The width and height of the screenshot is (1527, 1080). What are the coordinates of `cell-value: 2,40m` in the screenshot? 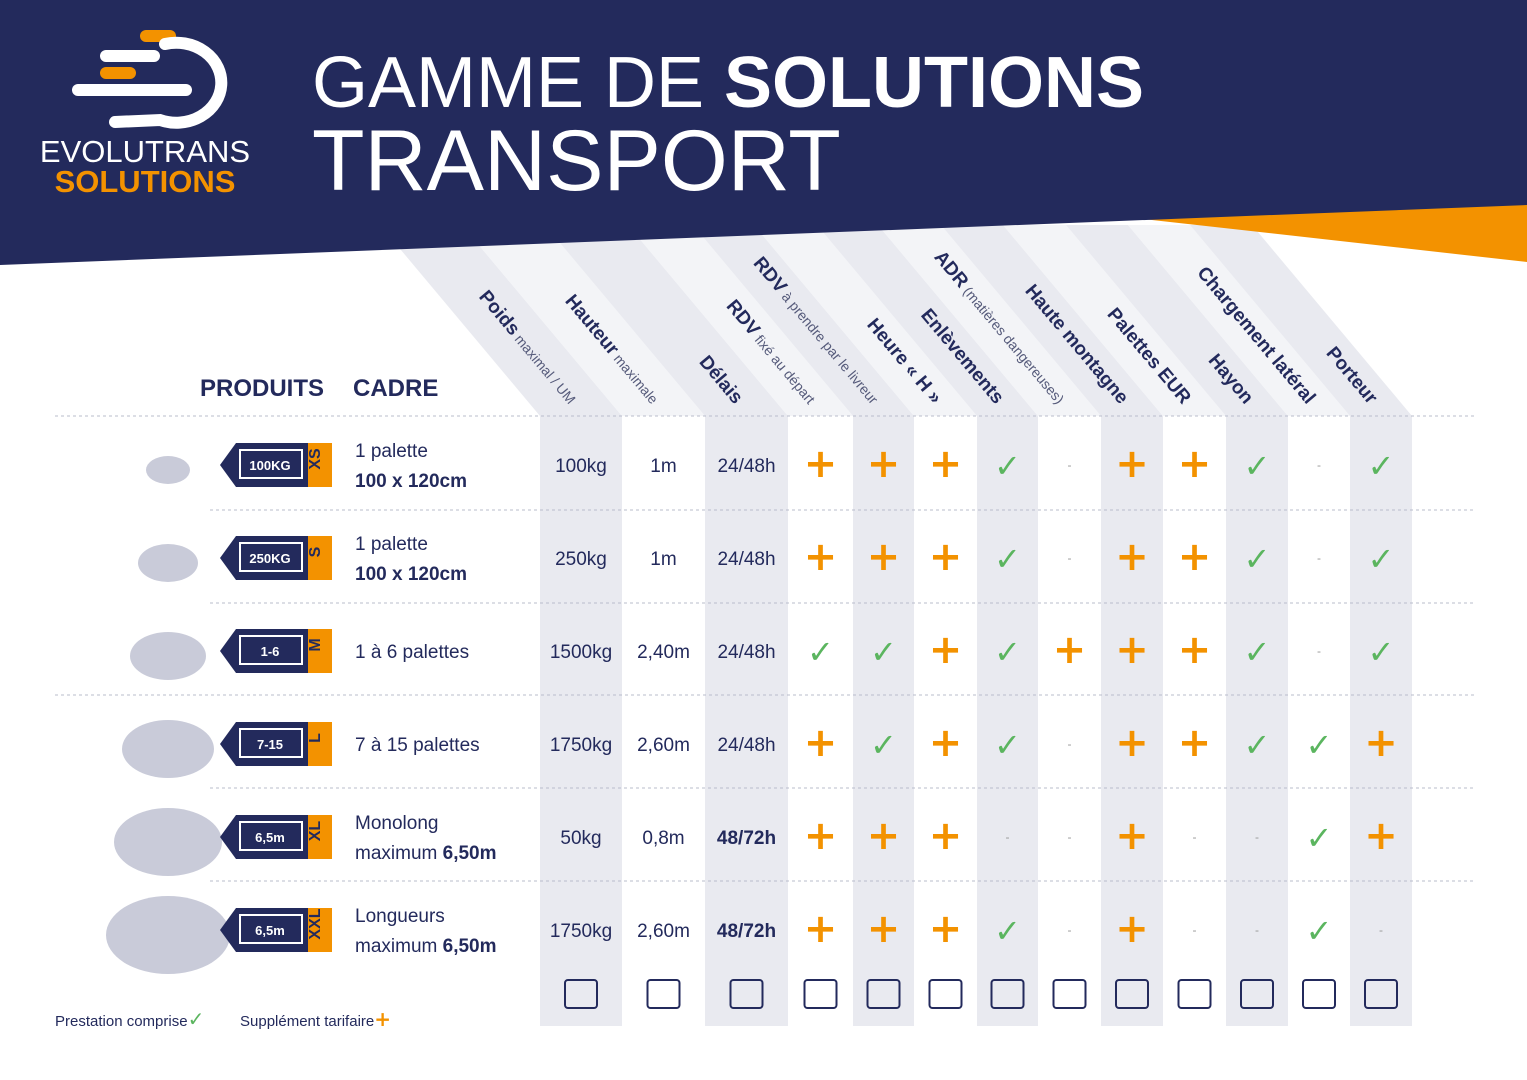 It's located at (663, 652).